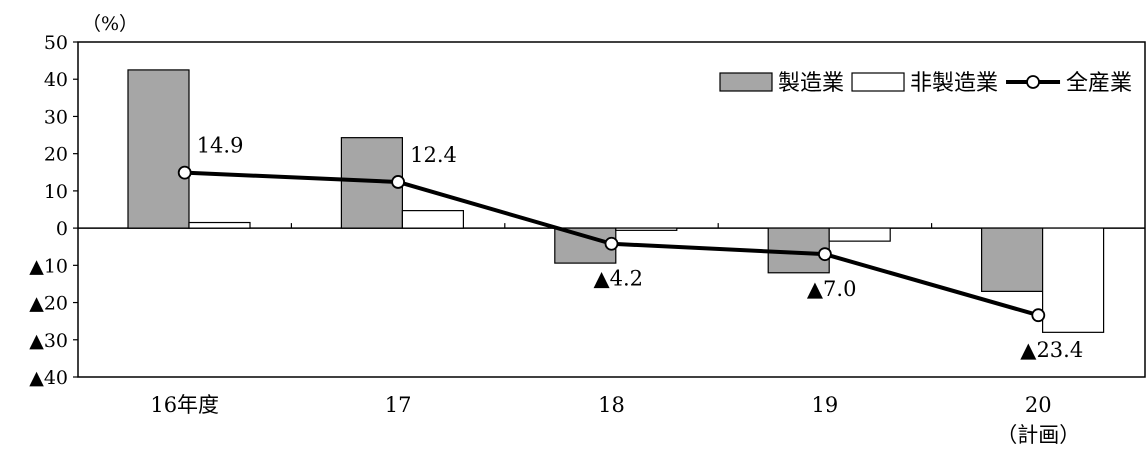  Describe the element at coordinates (56, 155) in the screenshot. I see `y-tick-label: 20` at that location.